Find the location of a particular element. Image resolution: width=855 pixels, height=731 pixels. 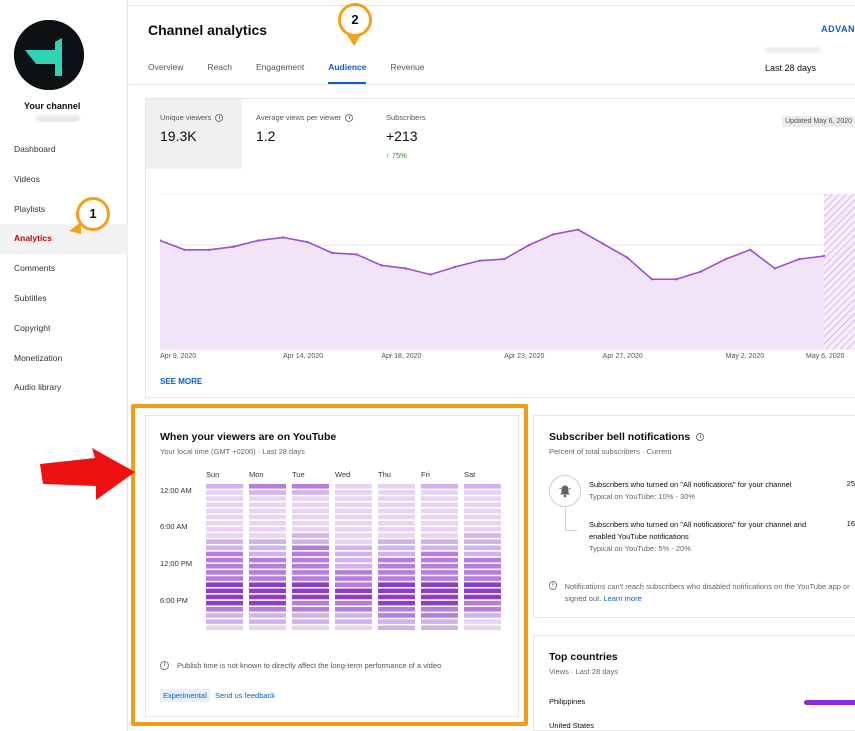

sidebar-item-subtitles: Subtitles is located at coordinates (30, 297).